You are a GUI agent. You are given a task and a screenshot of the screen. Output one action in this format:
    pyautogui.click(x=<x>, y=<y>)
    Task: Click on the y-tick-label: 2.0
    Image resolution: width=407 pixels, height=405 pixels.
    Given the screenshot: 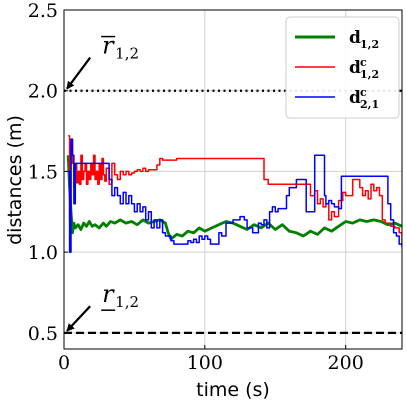 What is the action you would take?
    pyautogui.click(x=43, y=92)
    